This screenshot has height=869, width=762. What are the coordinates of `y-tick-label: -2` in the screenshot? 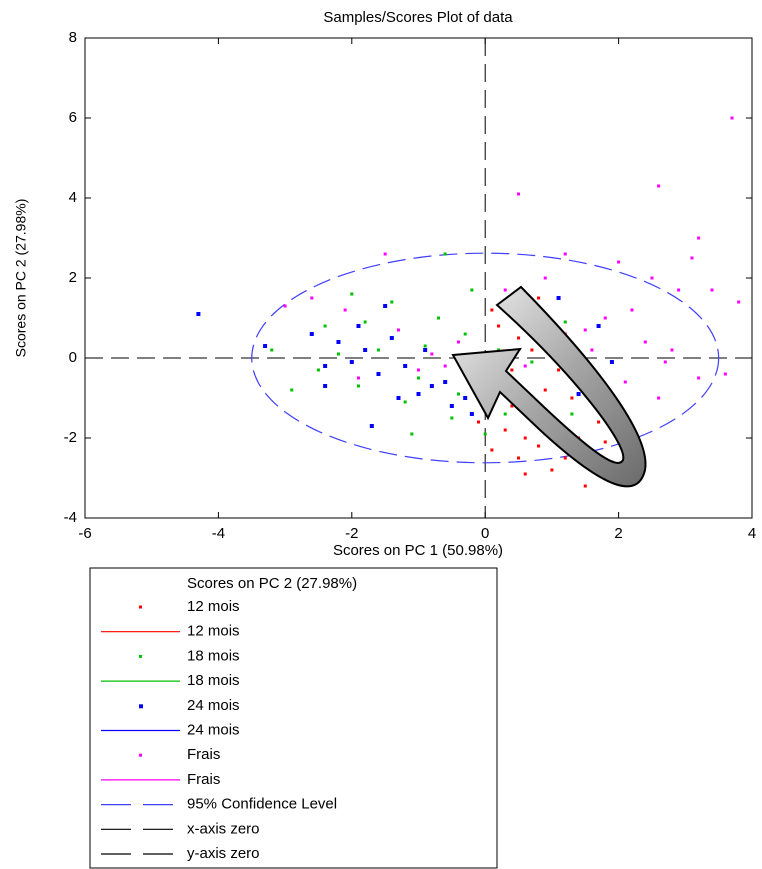 It's located at (70, 437).